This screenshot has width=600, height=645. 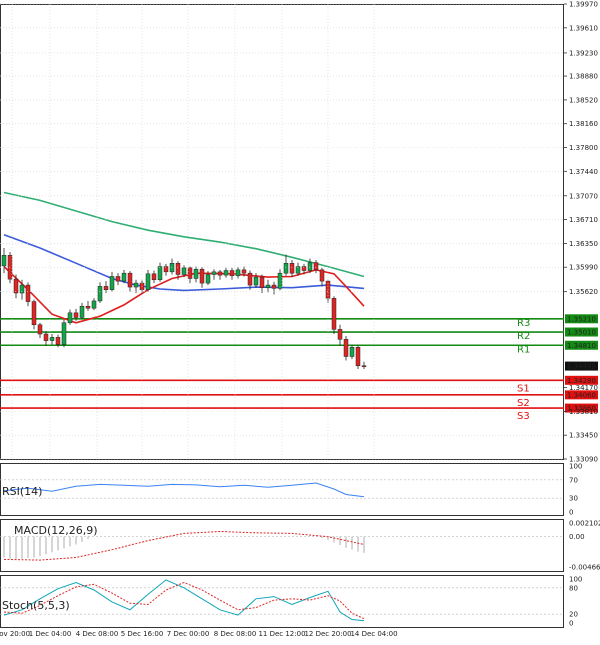 What do you see at coordinates (573, 480) in the screenshot?
I see `rsi-tick-label: 70` at bounding box center [573, 480].